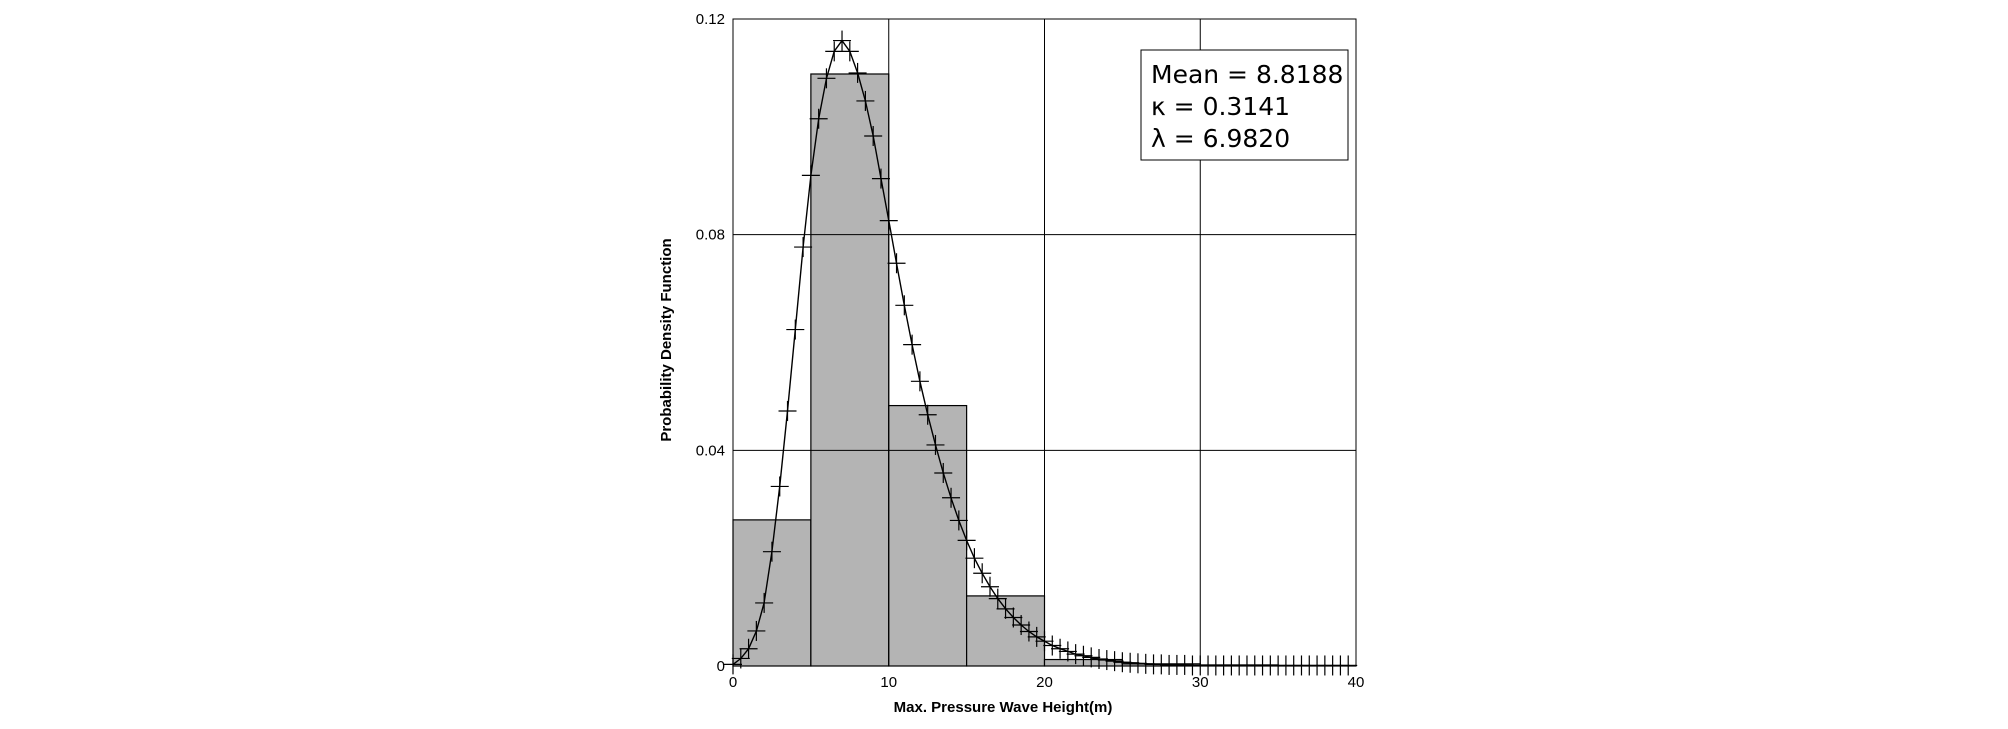  I want to click on x-tick-label: 30, so click(1200, 682).